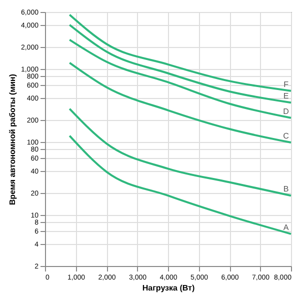 Image resolution: width=300 pixels, height=300 pixels. I want to click on series-label: C, so click(286, 136).